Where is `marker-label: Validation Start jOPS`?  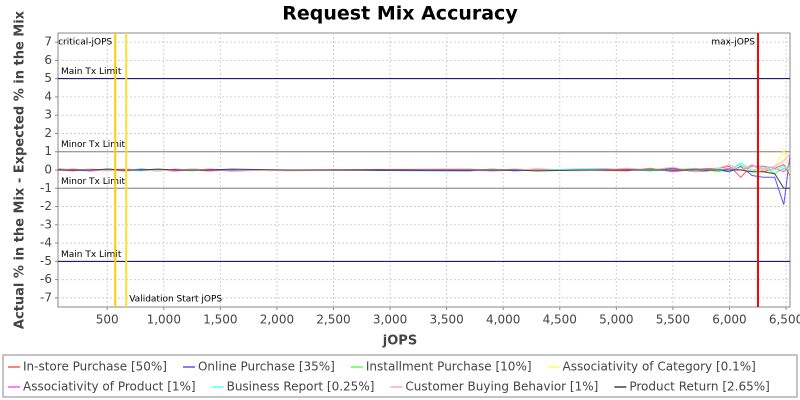
marker-label: Validation Start jOPS is located at coordinates (175, 300).